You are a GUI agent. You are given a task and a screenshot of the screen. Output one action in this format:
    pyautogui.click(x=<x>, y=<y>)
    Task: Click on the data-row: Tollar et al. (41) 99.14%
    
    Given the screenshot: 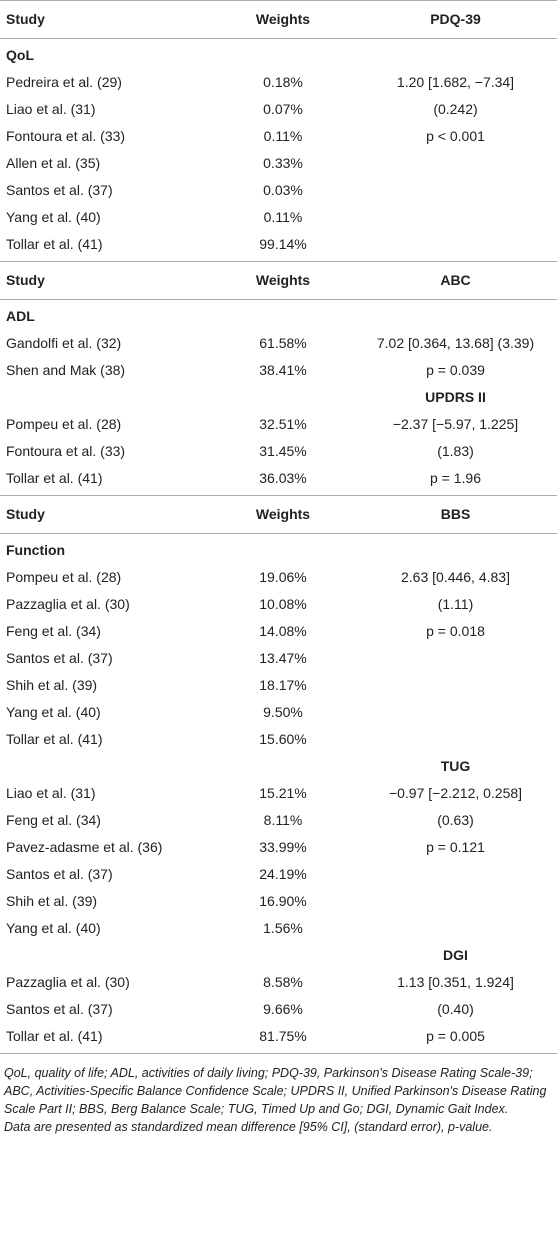 What is the action you would take?
    pyautogui.click(x=278, y=246)
    